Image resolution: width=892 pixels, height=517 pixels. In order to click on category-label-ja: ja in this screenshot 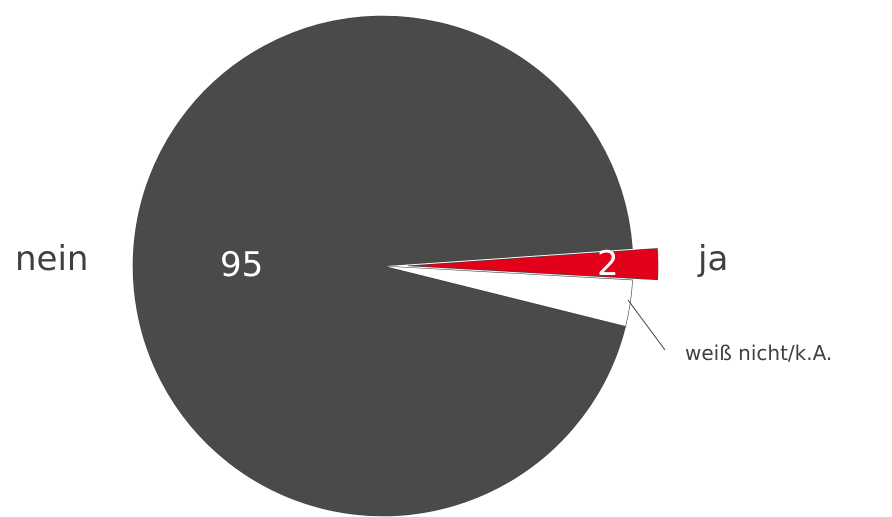, I will do `click(712, 259)`.